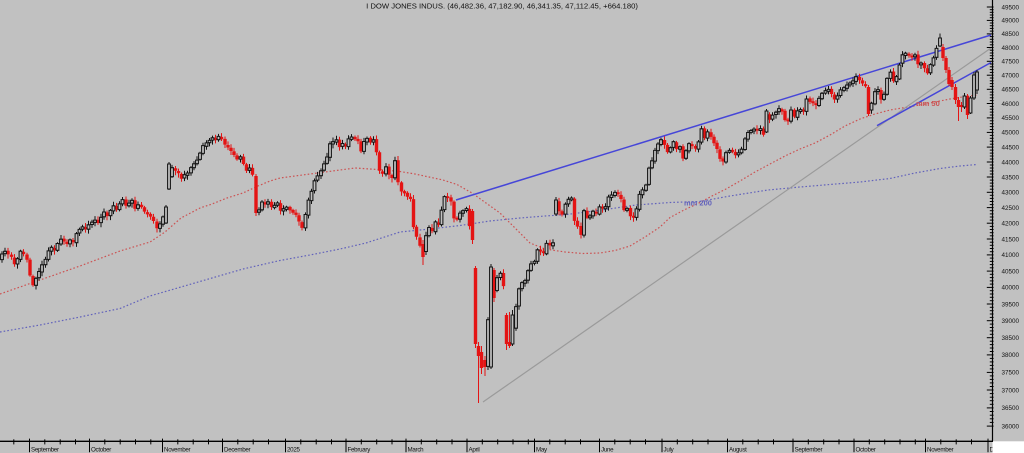 The image size is (1024, 453). What do you see at coordinates (360, 450) in the screenshot?
I see `svg-text: February` at bounding box center [360, 450].